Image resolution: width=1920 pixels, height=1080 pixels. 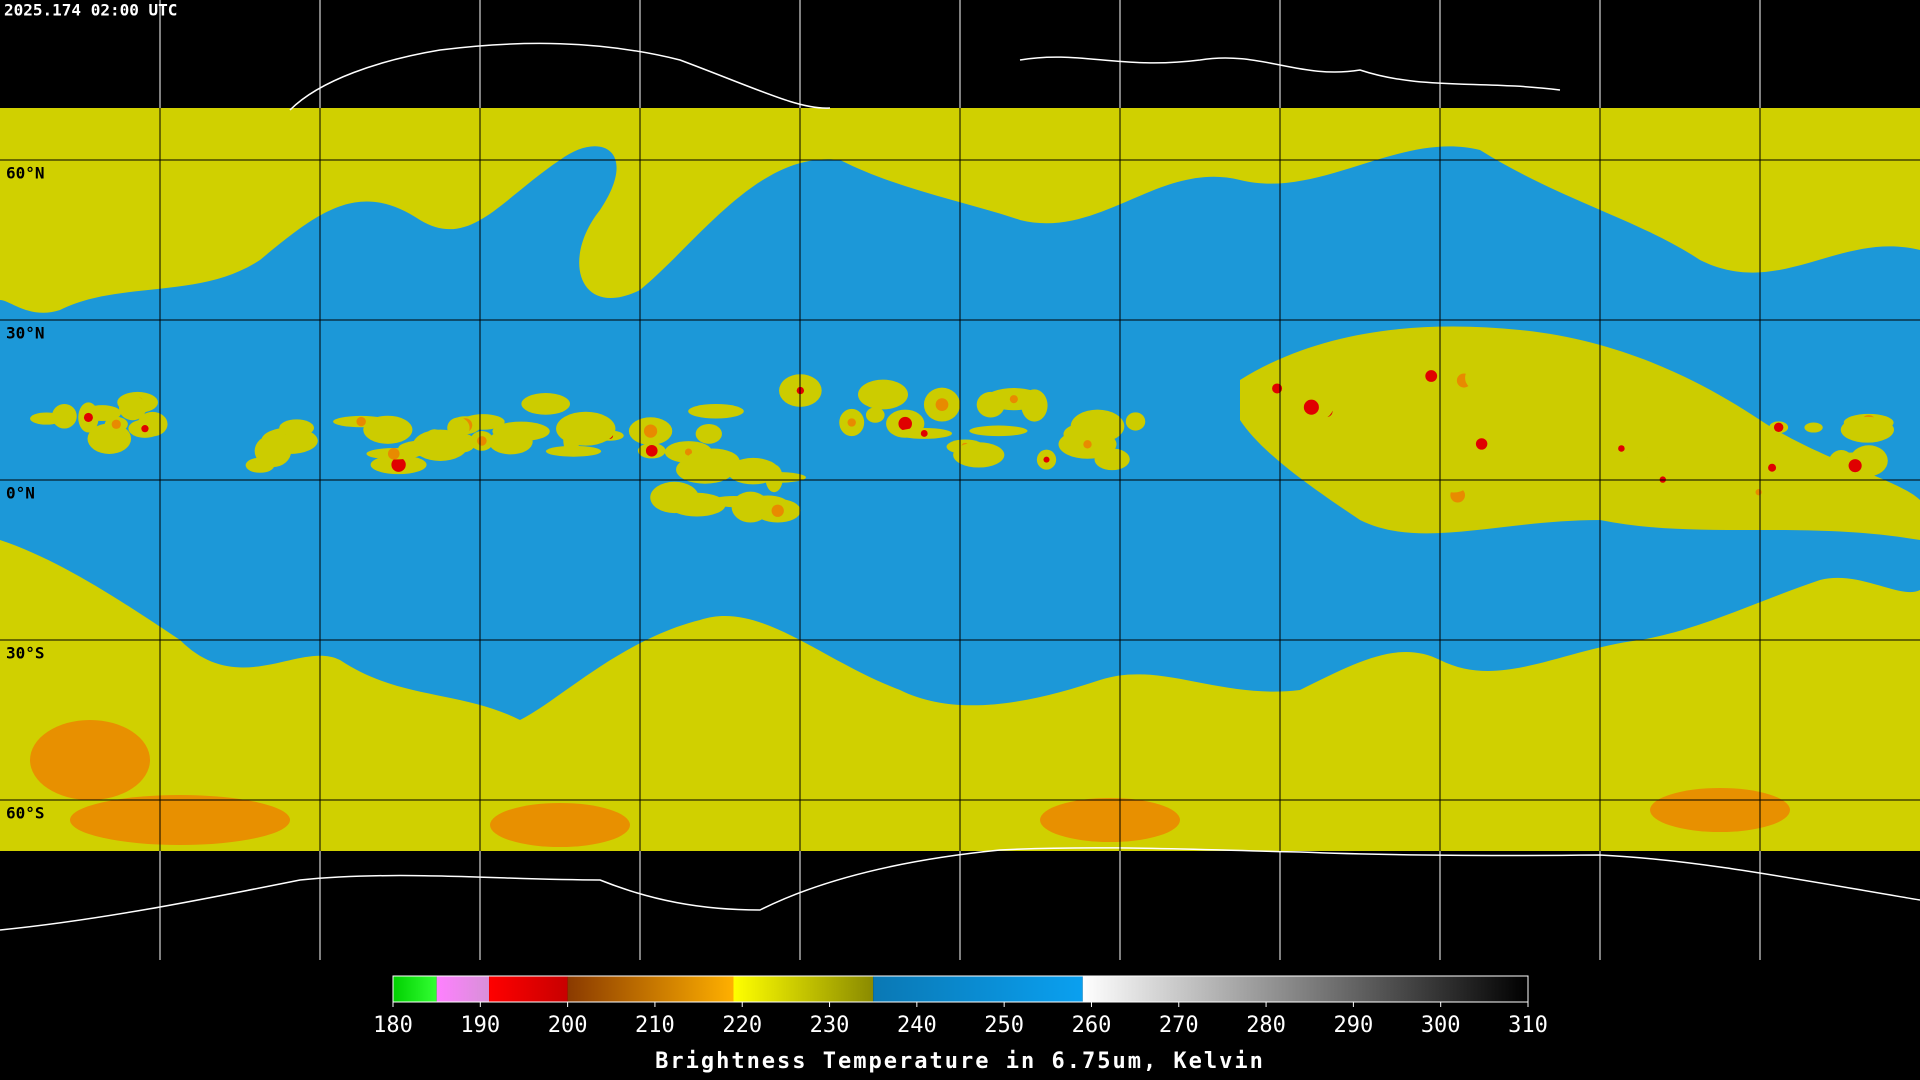 I want to click on lat-label: 30°S, so click(x=25, y=653).